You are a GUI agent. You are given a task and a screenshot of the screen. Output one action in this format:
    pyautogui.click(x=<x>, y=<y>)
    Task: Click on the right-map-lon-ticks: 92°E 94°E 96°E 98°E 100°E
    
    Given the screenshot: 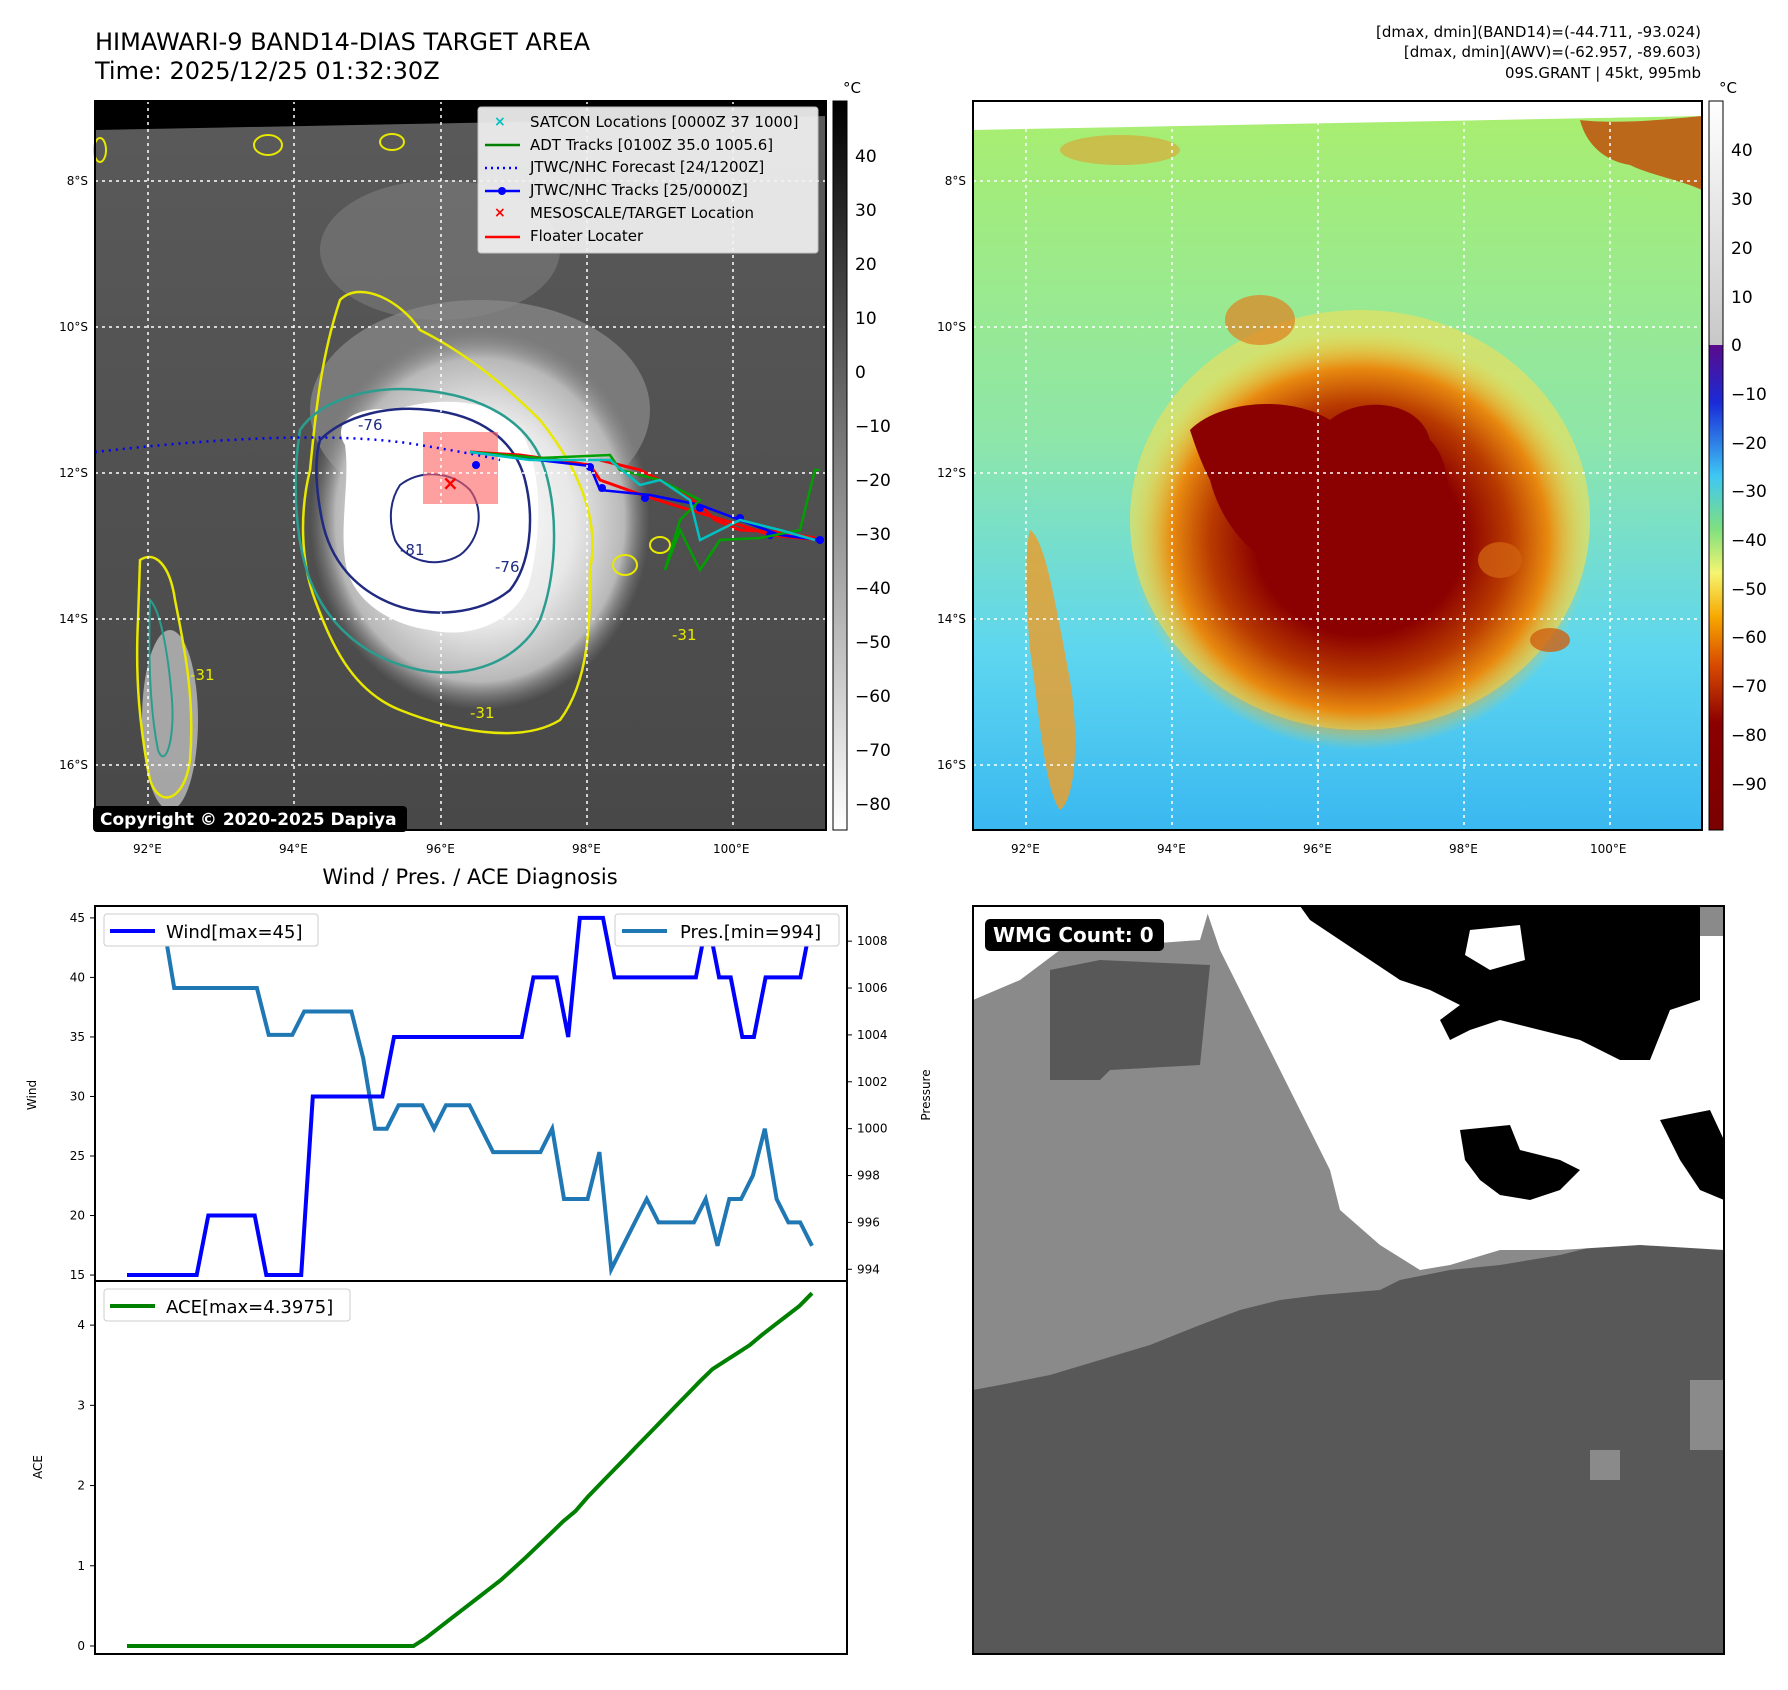 What is the action you would take?
    pyautogui.click(x=1319, y=849)
    